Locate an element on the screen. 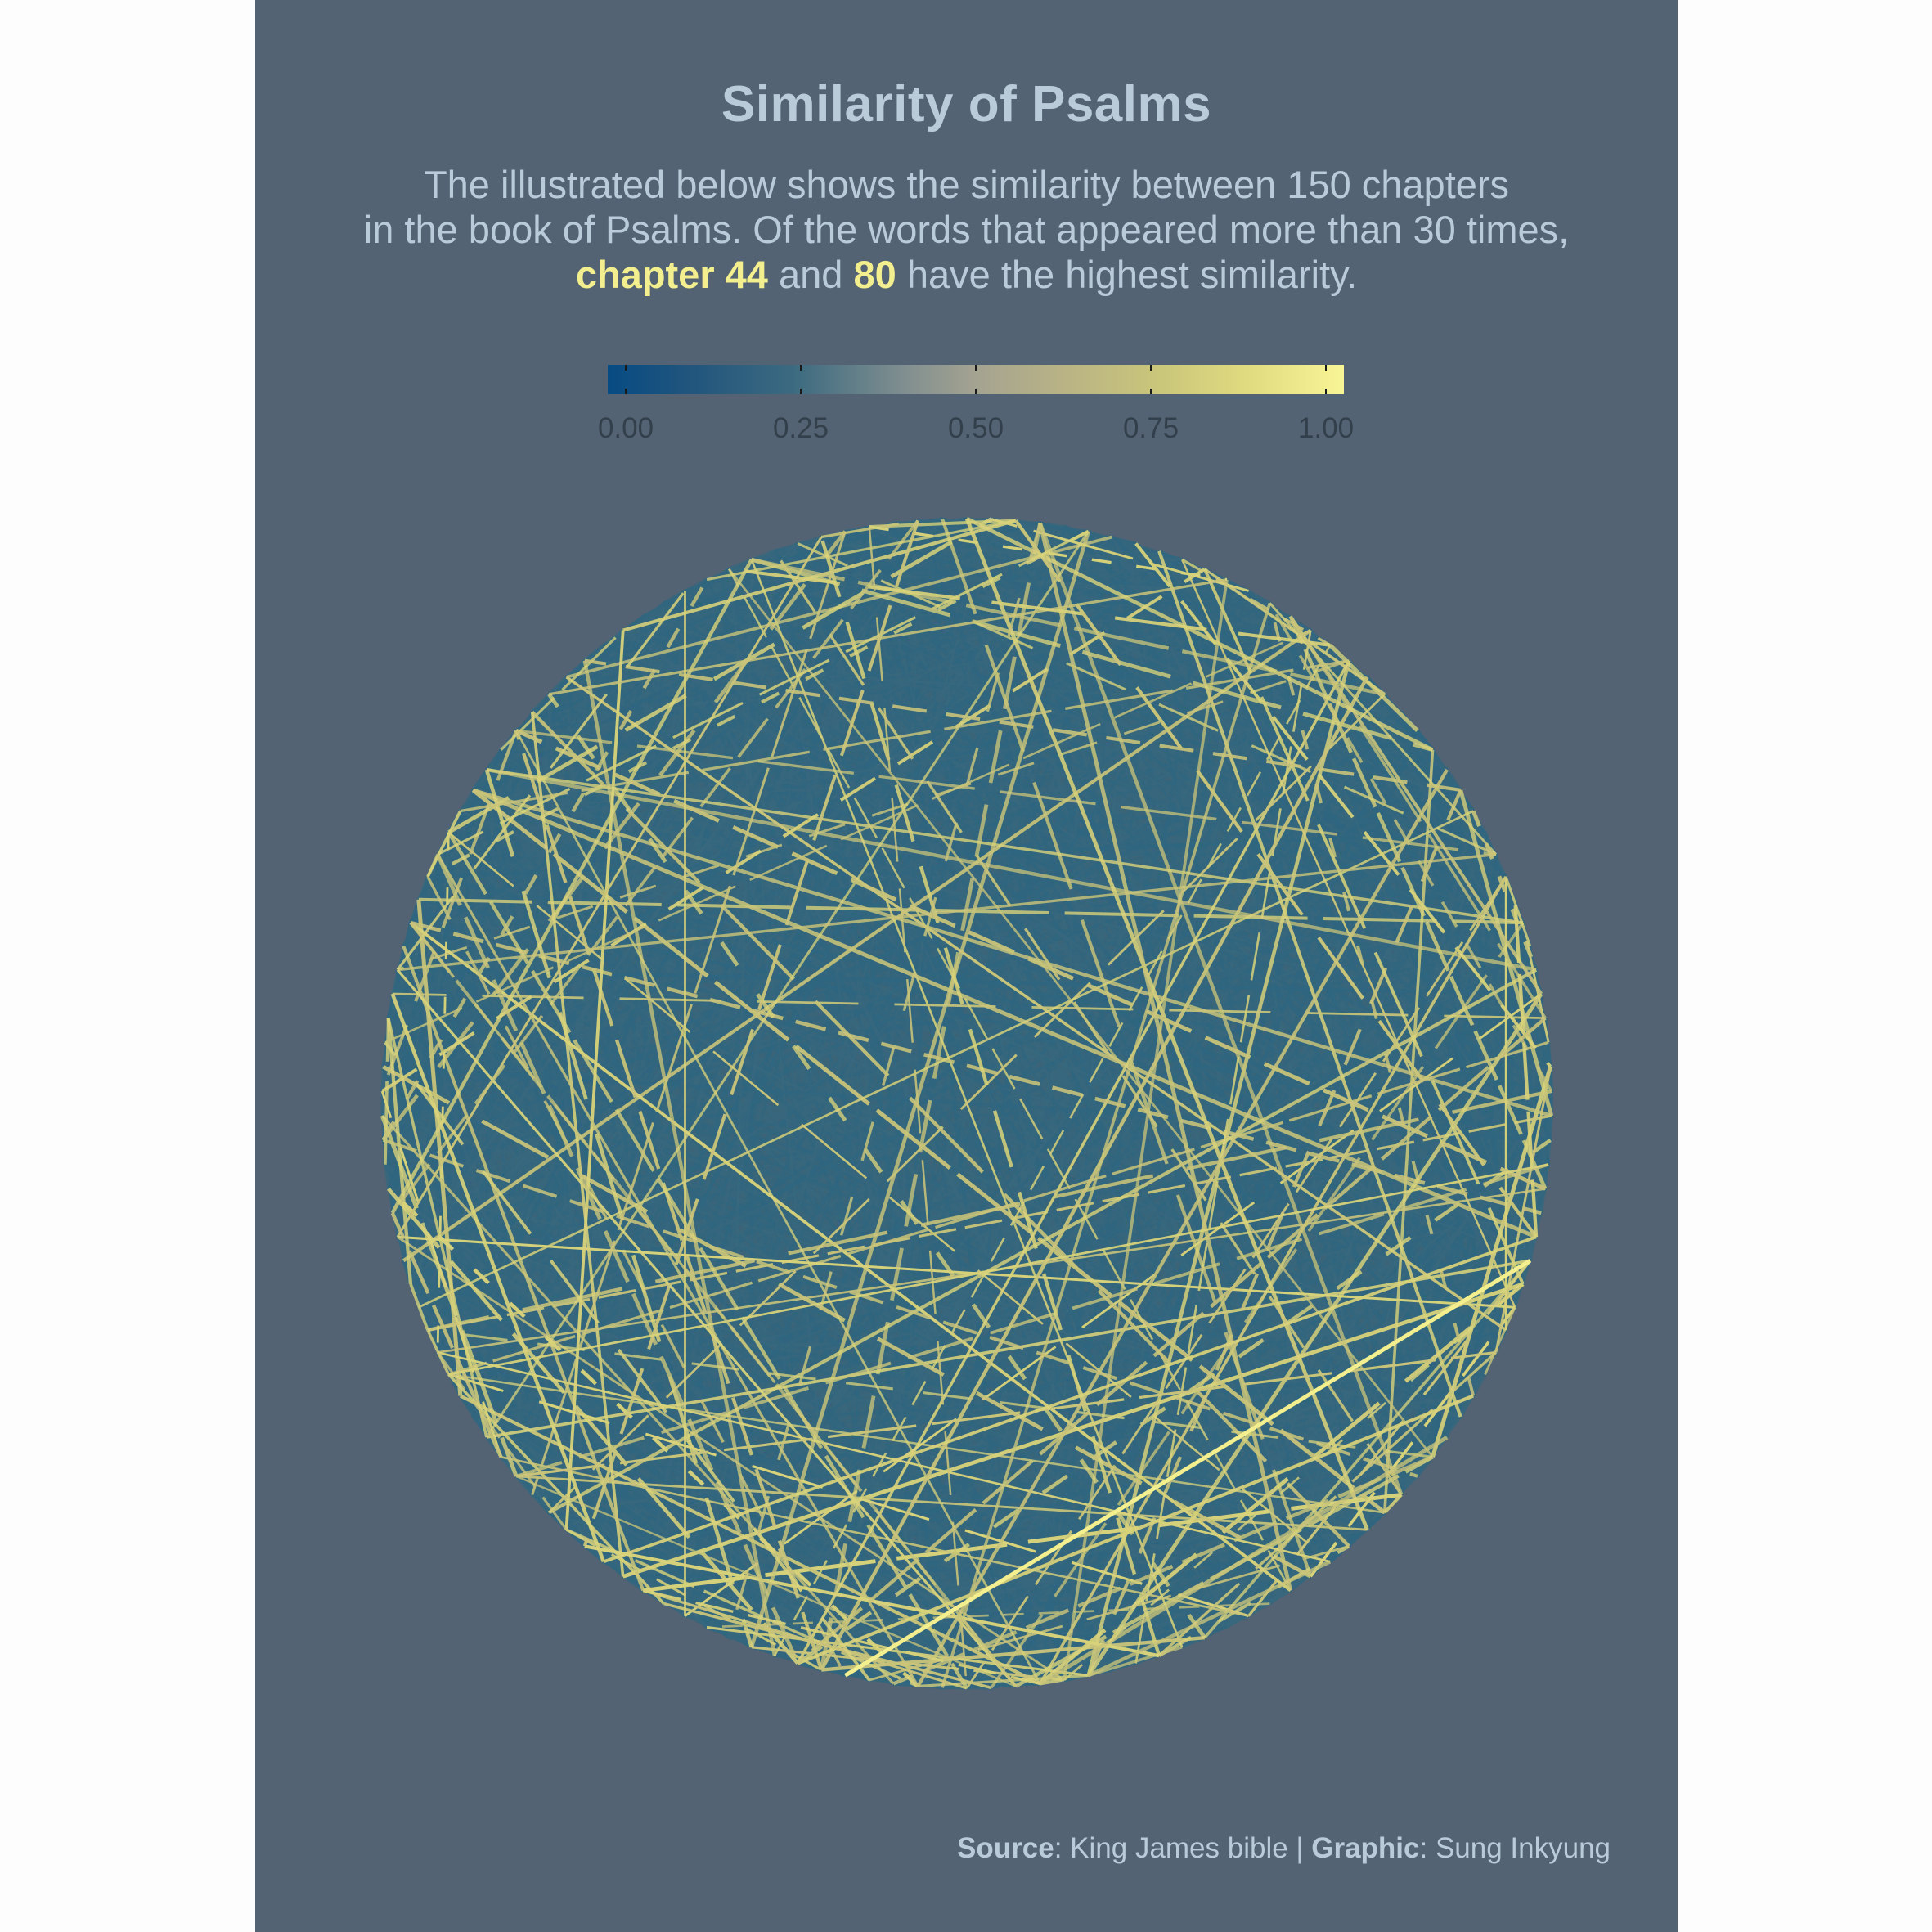 This screenshot has height=1932, width=1932. subtitle-ending: have the highest similarity. is located at coordinates (1127, 274).